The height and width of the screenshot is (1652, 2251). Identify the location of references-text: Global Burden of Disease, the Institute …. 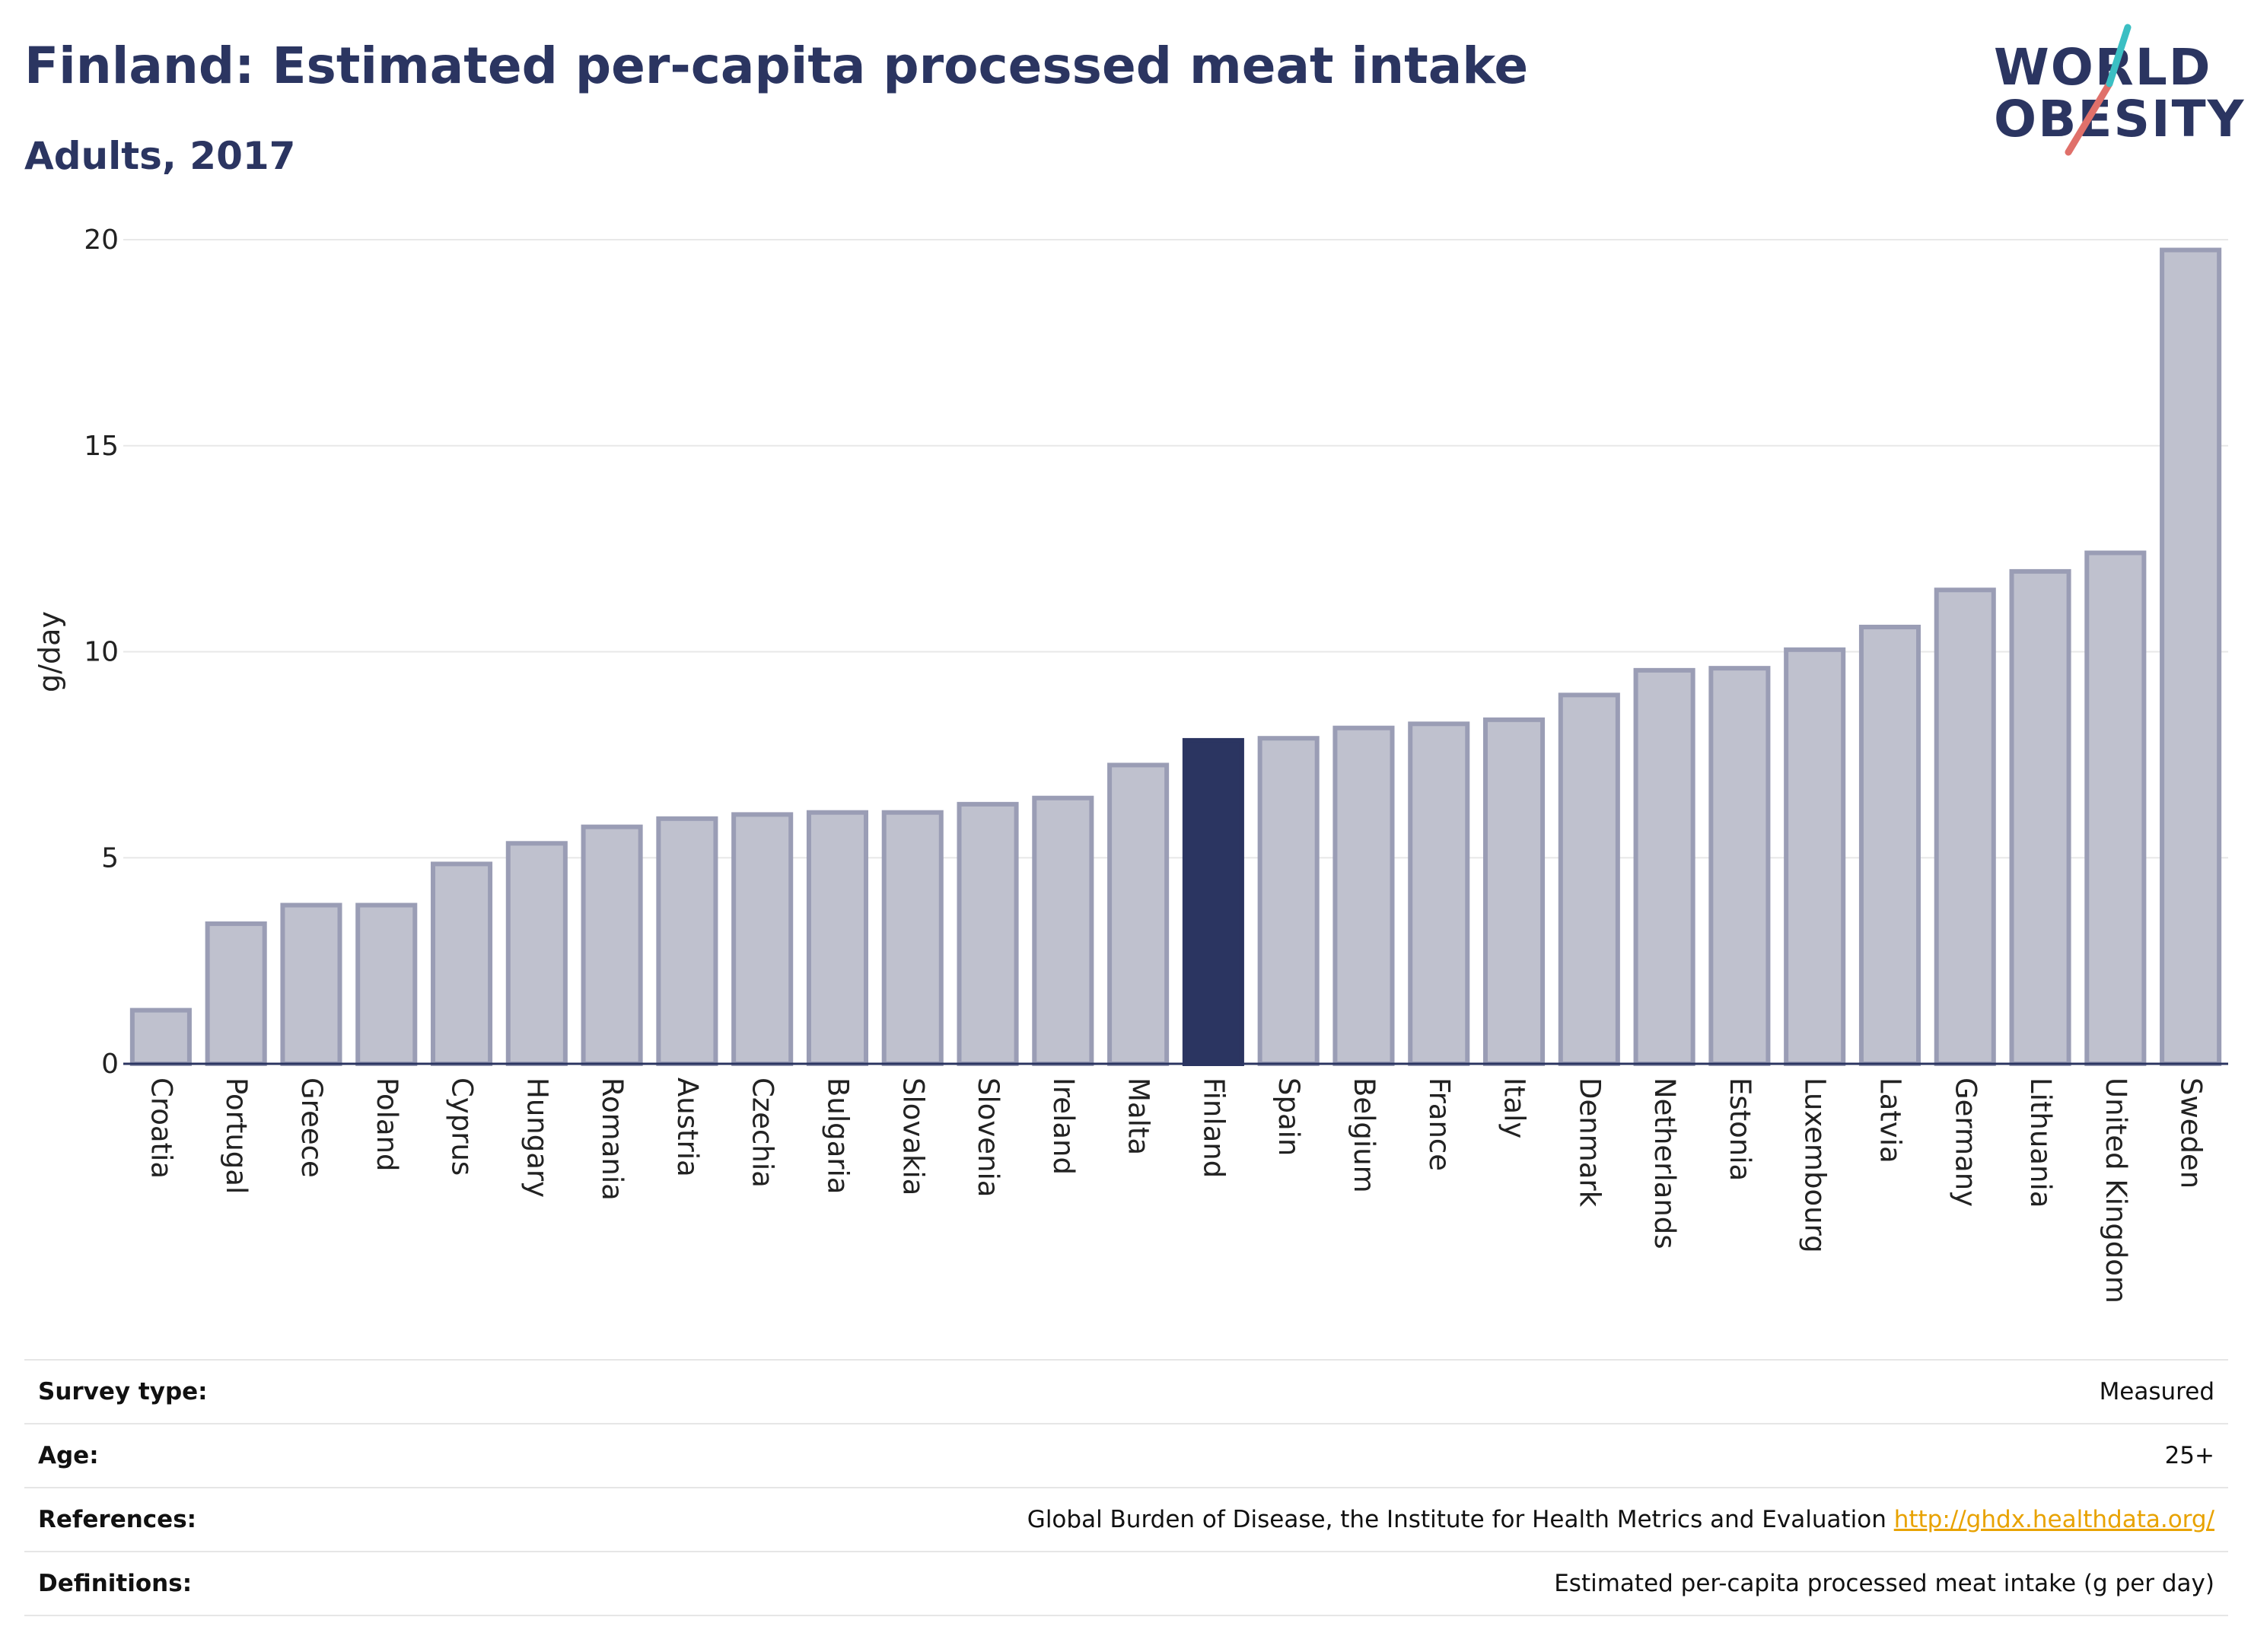
(1456, 1519).